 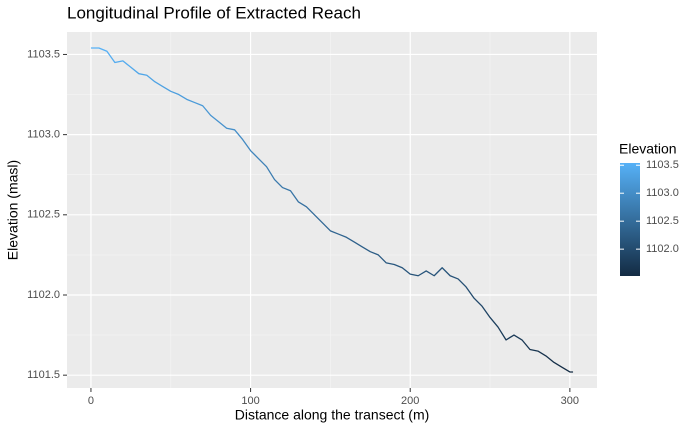 What do you see at coordinates (648, 149) in the screenshot?
I see `legend-title: Elevation` at bounding box center [648, 149].